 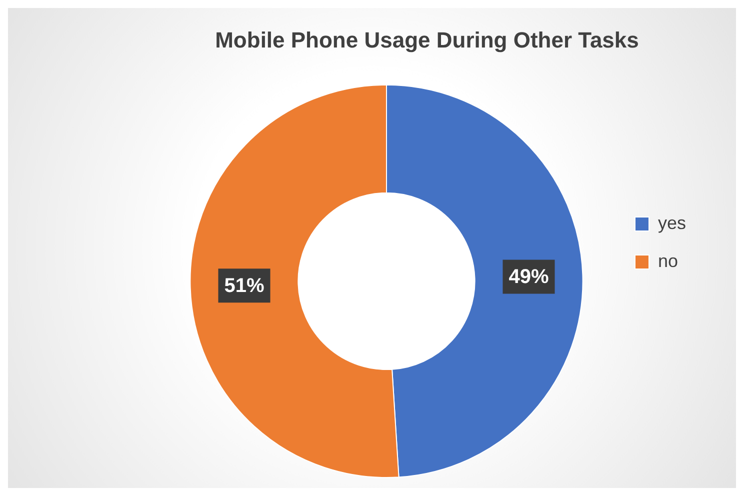 What do you see at coordinates (427, 39) in the screenshot?
I see `chart-title: Mobile Phone Usage During Other Tasks` at bounding box center [427, 39].